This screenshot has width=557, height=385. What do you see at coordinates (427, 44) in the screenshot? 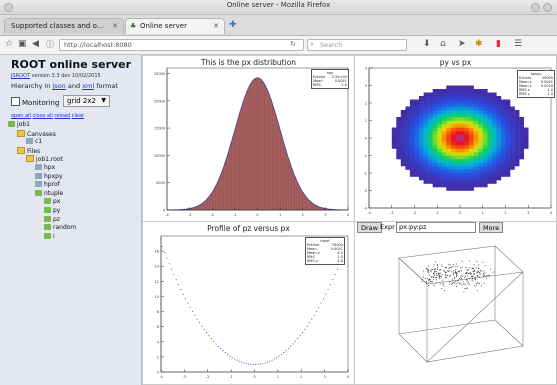
I see `download-icon: ⬇` at bounding box center [427, 44].